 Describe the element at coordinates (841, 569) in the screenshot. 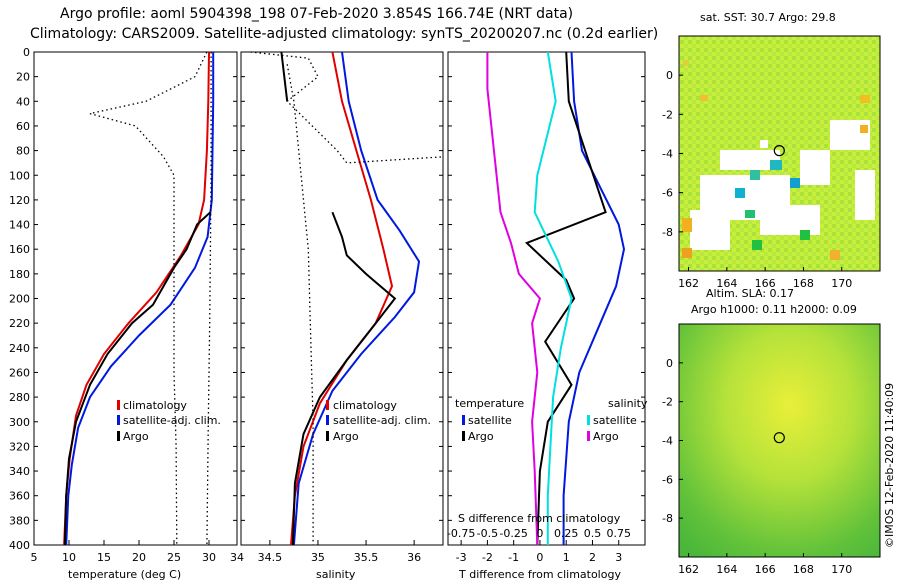

I see `map-x-tick-label: 170` at that location.